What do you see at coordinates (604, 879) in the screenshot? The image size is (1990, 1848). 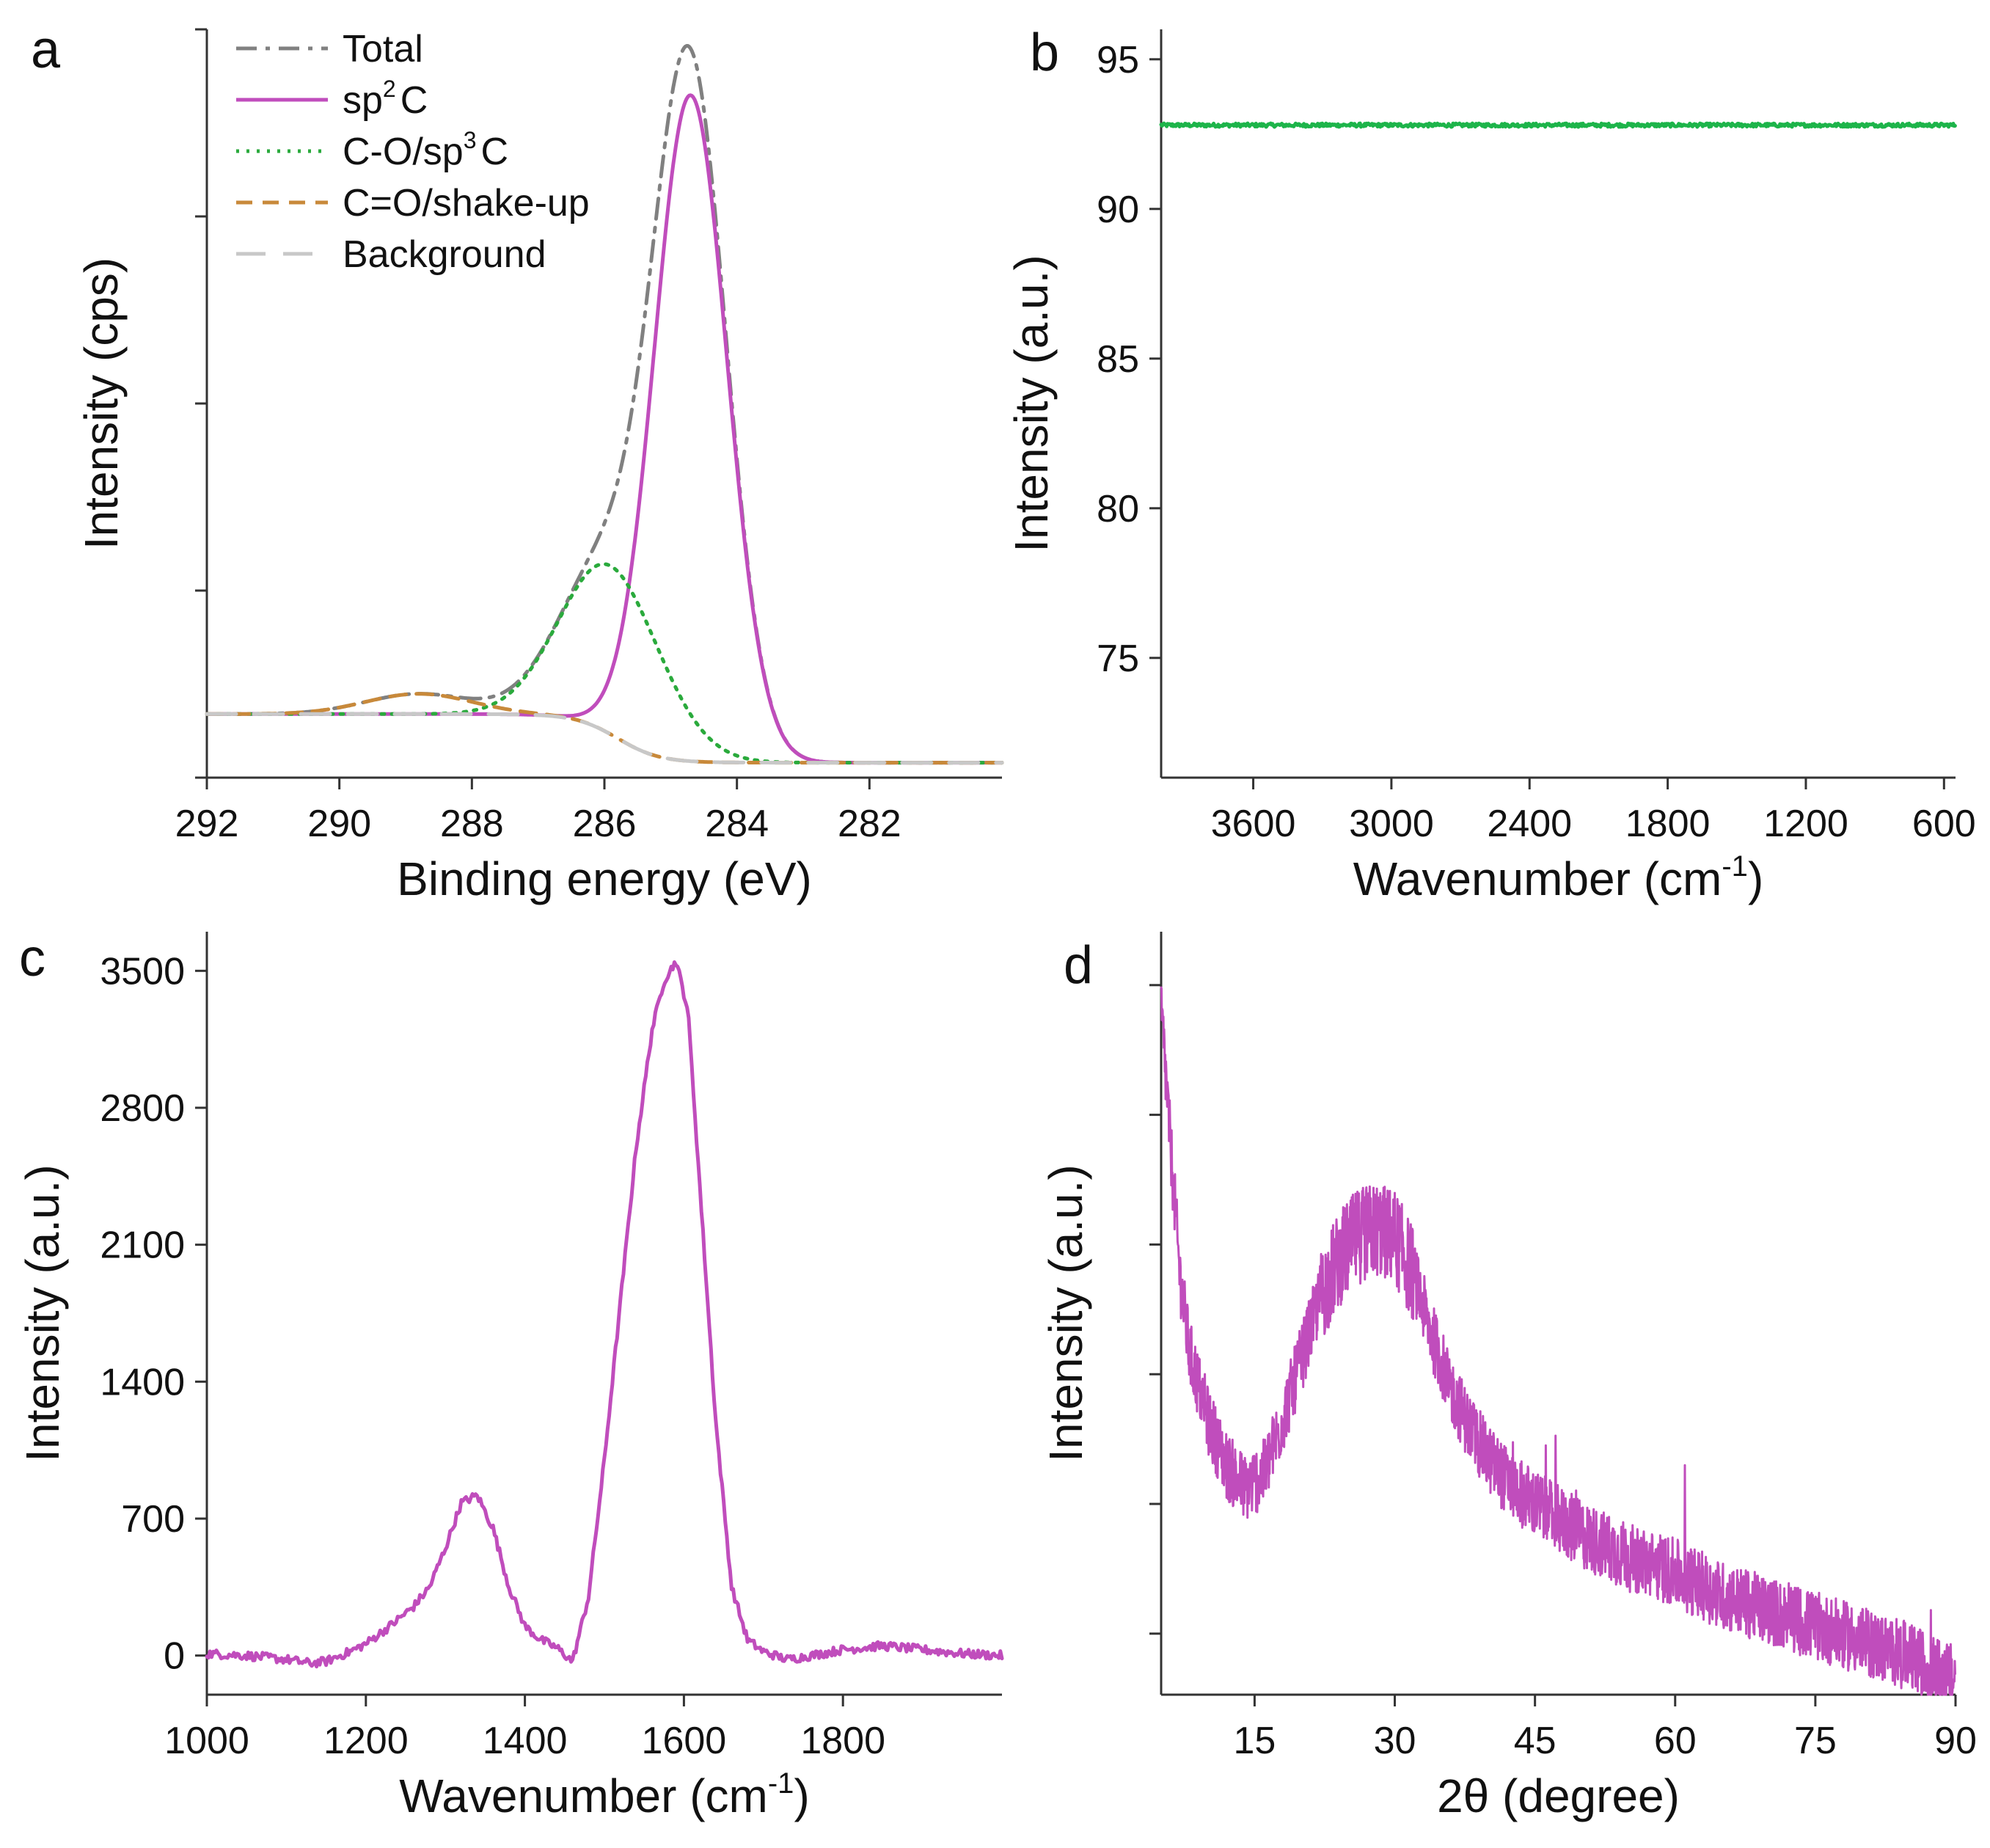 I see `panel-a-x-axis-title: Binding energy (eV)` at bounding box center [604, 879].